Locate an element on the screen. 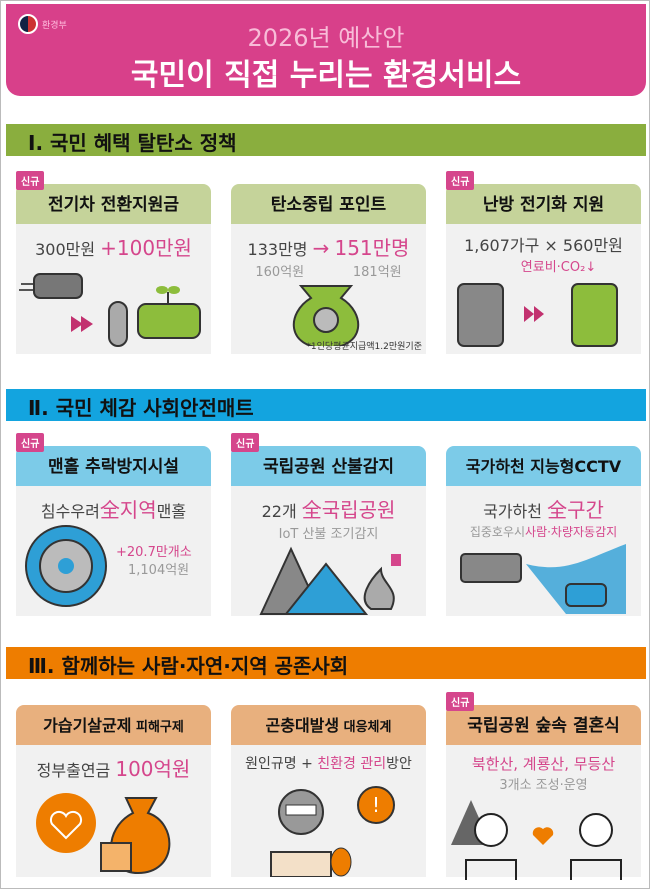 Image resolution: width=650 pixels, height=889 pixels. text-highlight: 친환경 관리 is located at coordinates (352, 764).